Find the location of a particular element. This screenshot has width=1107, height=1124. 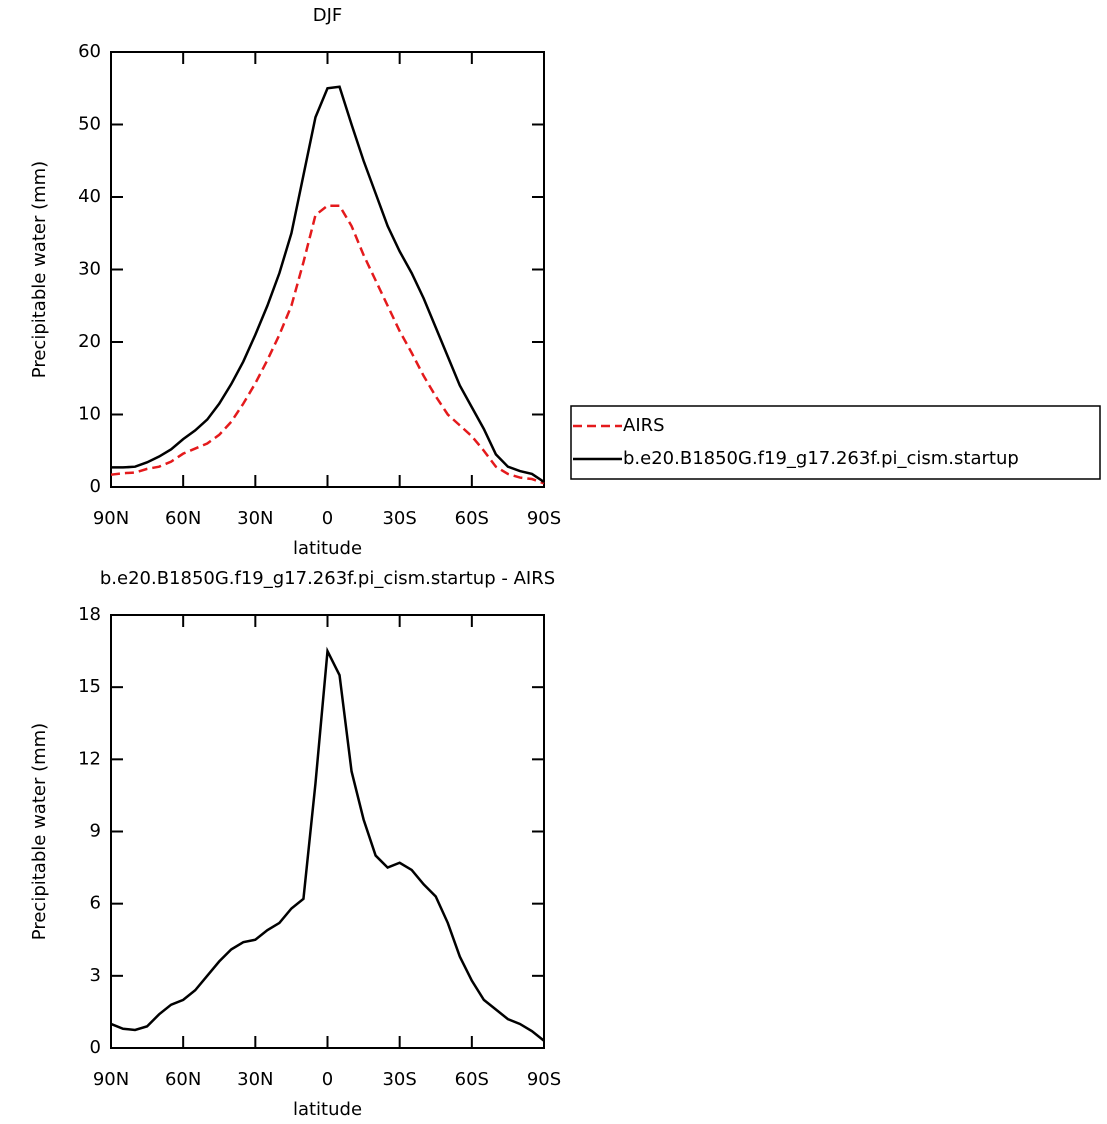

y-tick-label: 50 is located at coordinates (89, 124).